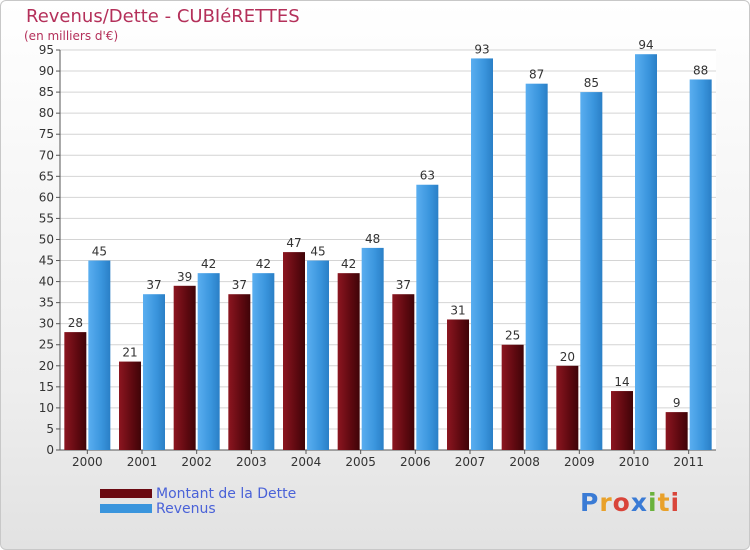 Image resolution: width=750 pixels, height=550 pixels. I want to click on y-tick-label: 35, so click(46, 303).